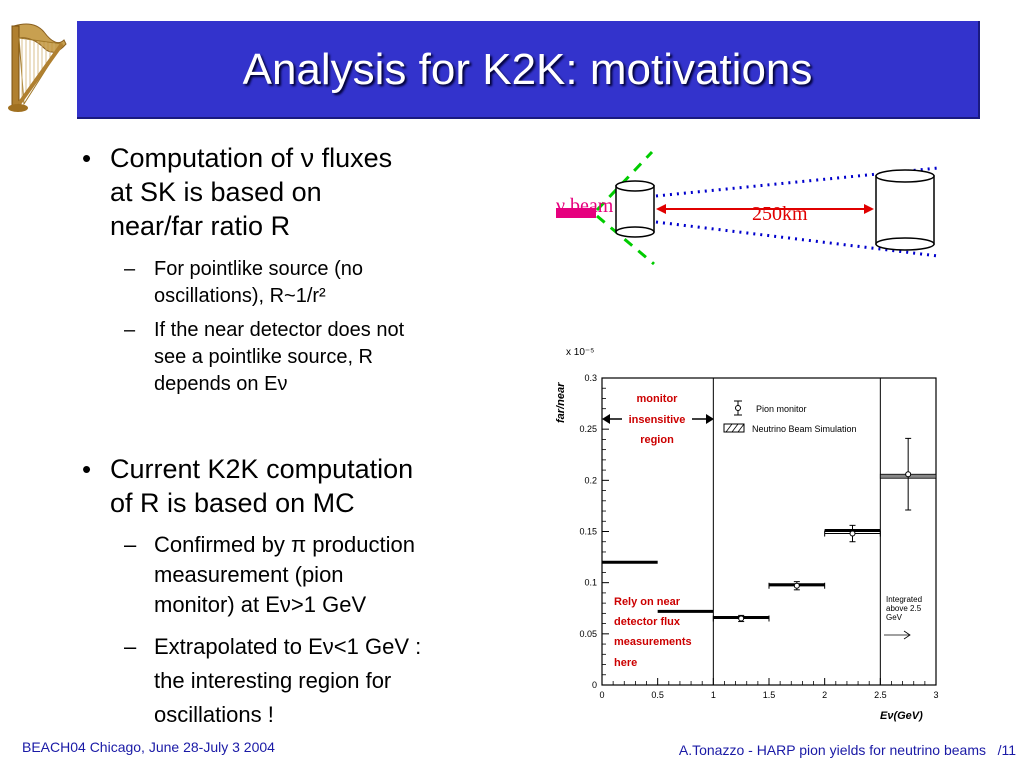 The height and width of the screenshot is (768, 1024). I want to click on annotation-integrated: Integrated above 2.5 GeV, so click(904, 608).